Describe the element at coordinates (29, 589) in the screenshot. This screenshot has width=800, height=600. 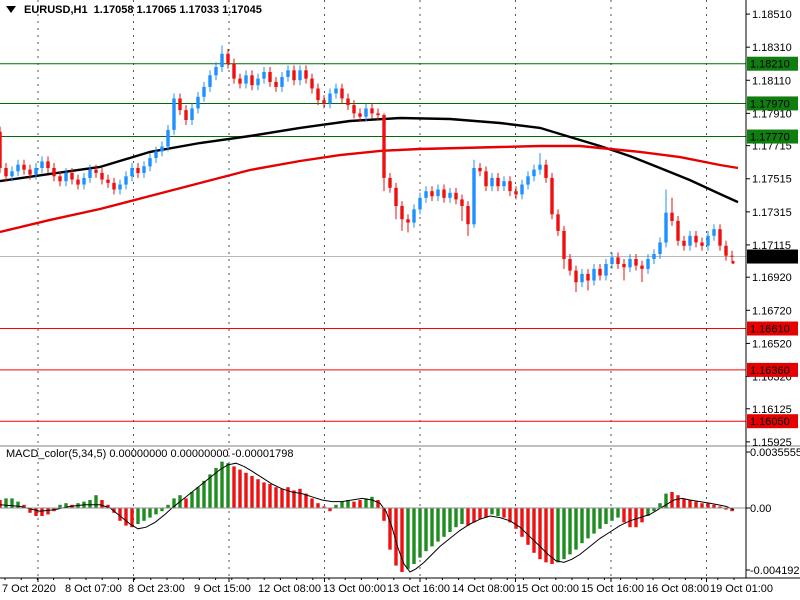
I see `time-axis-label: 7 Oct 2020` at that location.